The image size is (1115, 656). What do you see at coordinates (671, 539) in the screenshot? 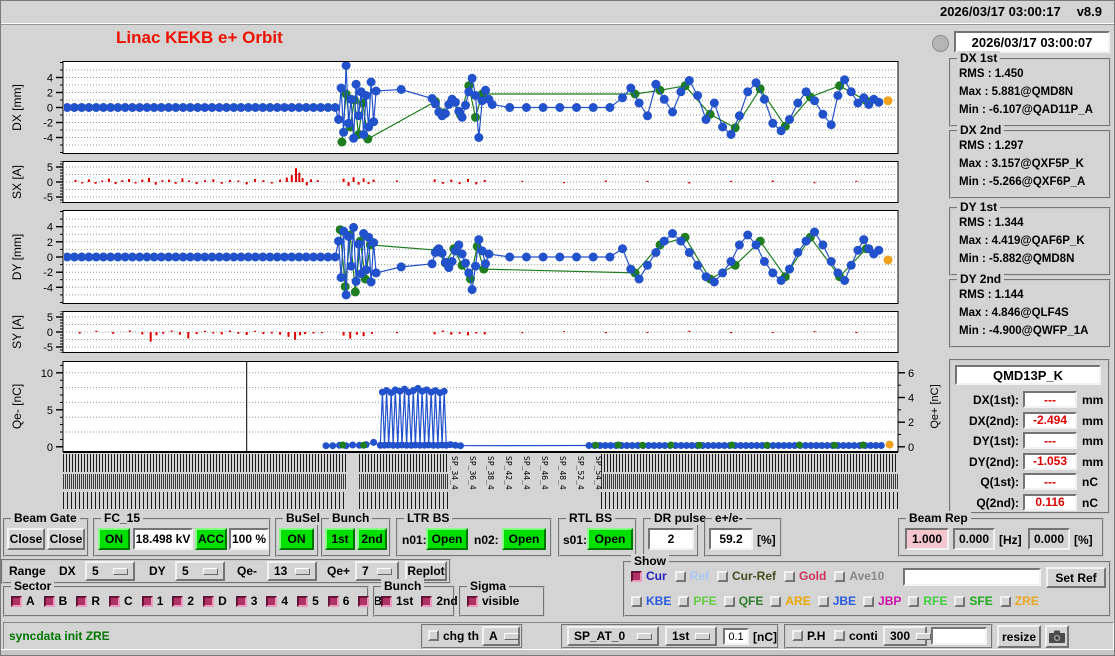
I see `dr-pulse-readout: 2` at bounding box center [671, 539].